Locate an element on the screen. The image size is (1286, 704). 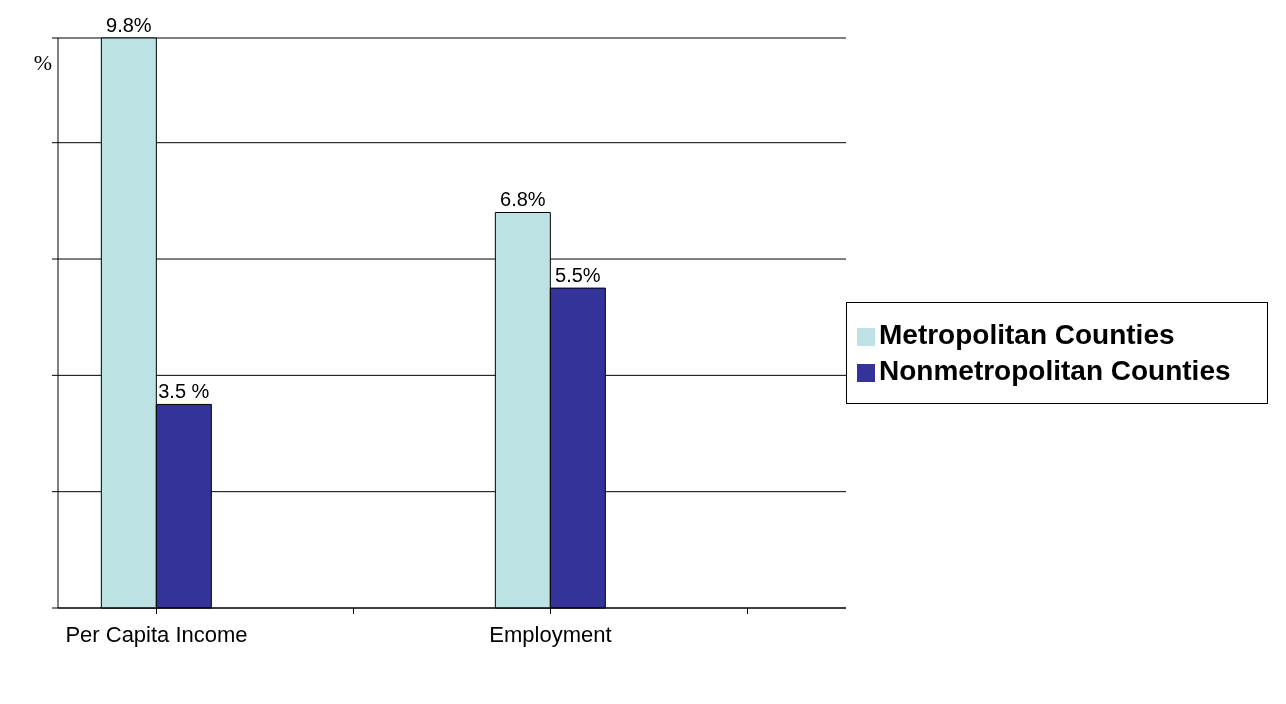
x-tick-label: Employment is located at coordinates (550, 634).